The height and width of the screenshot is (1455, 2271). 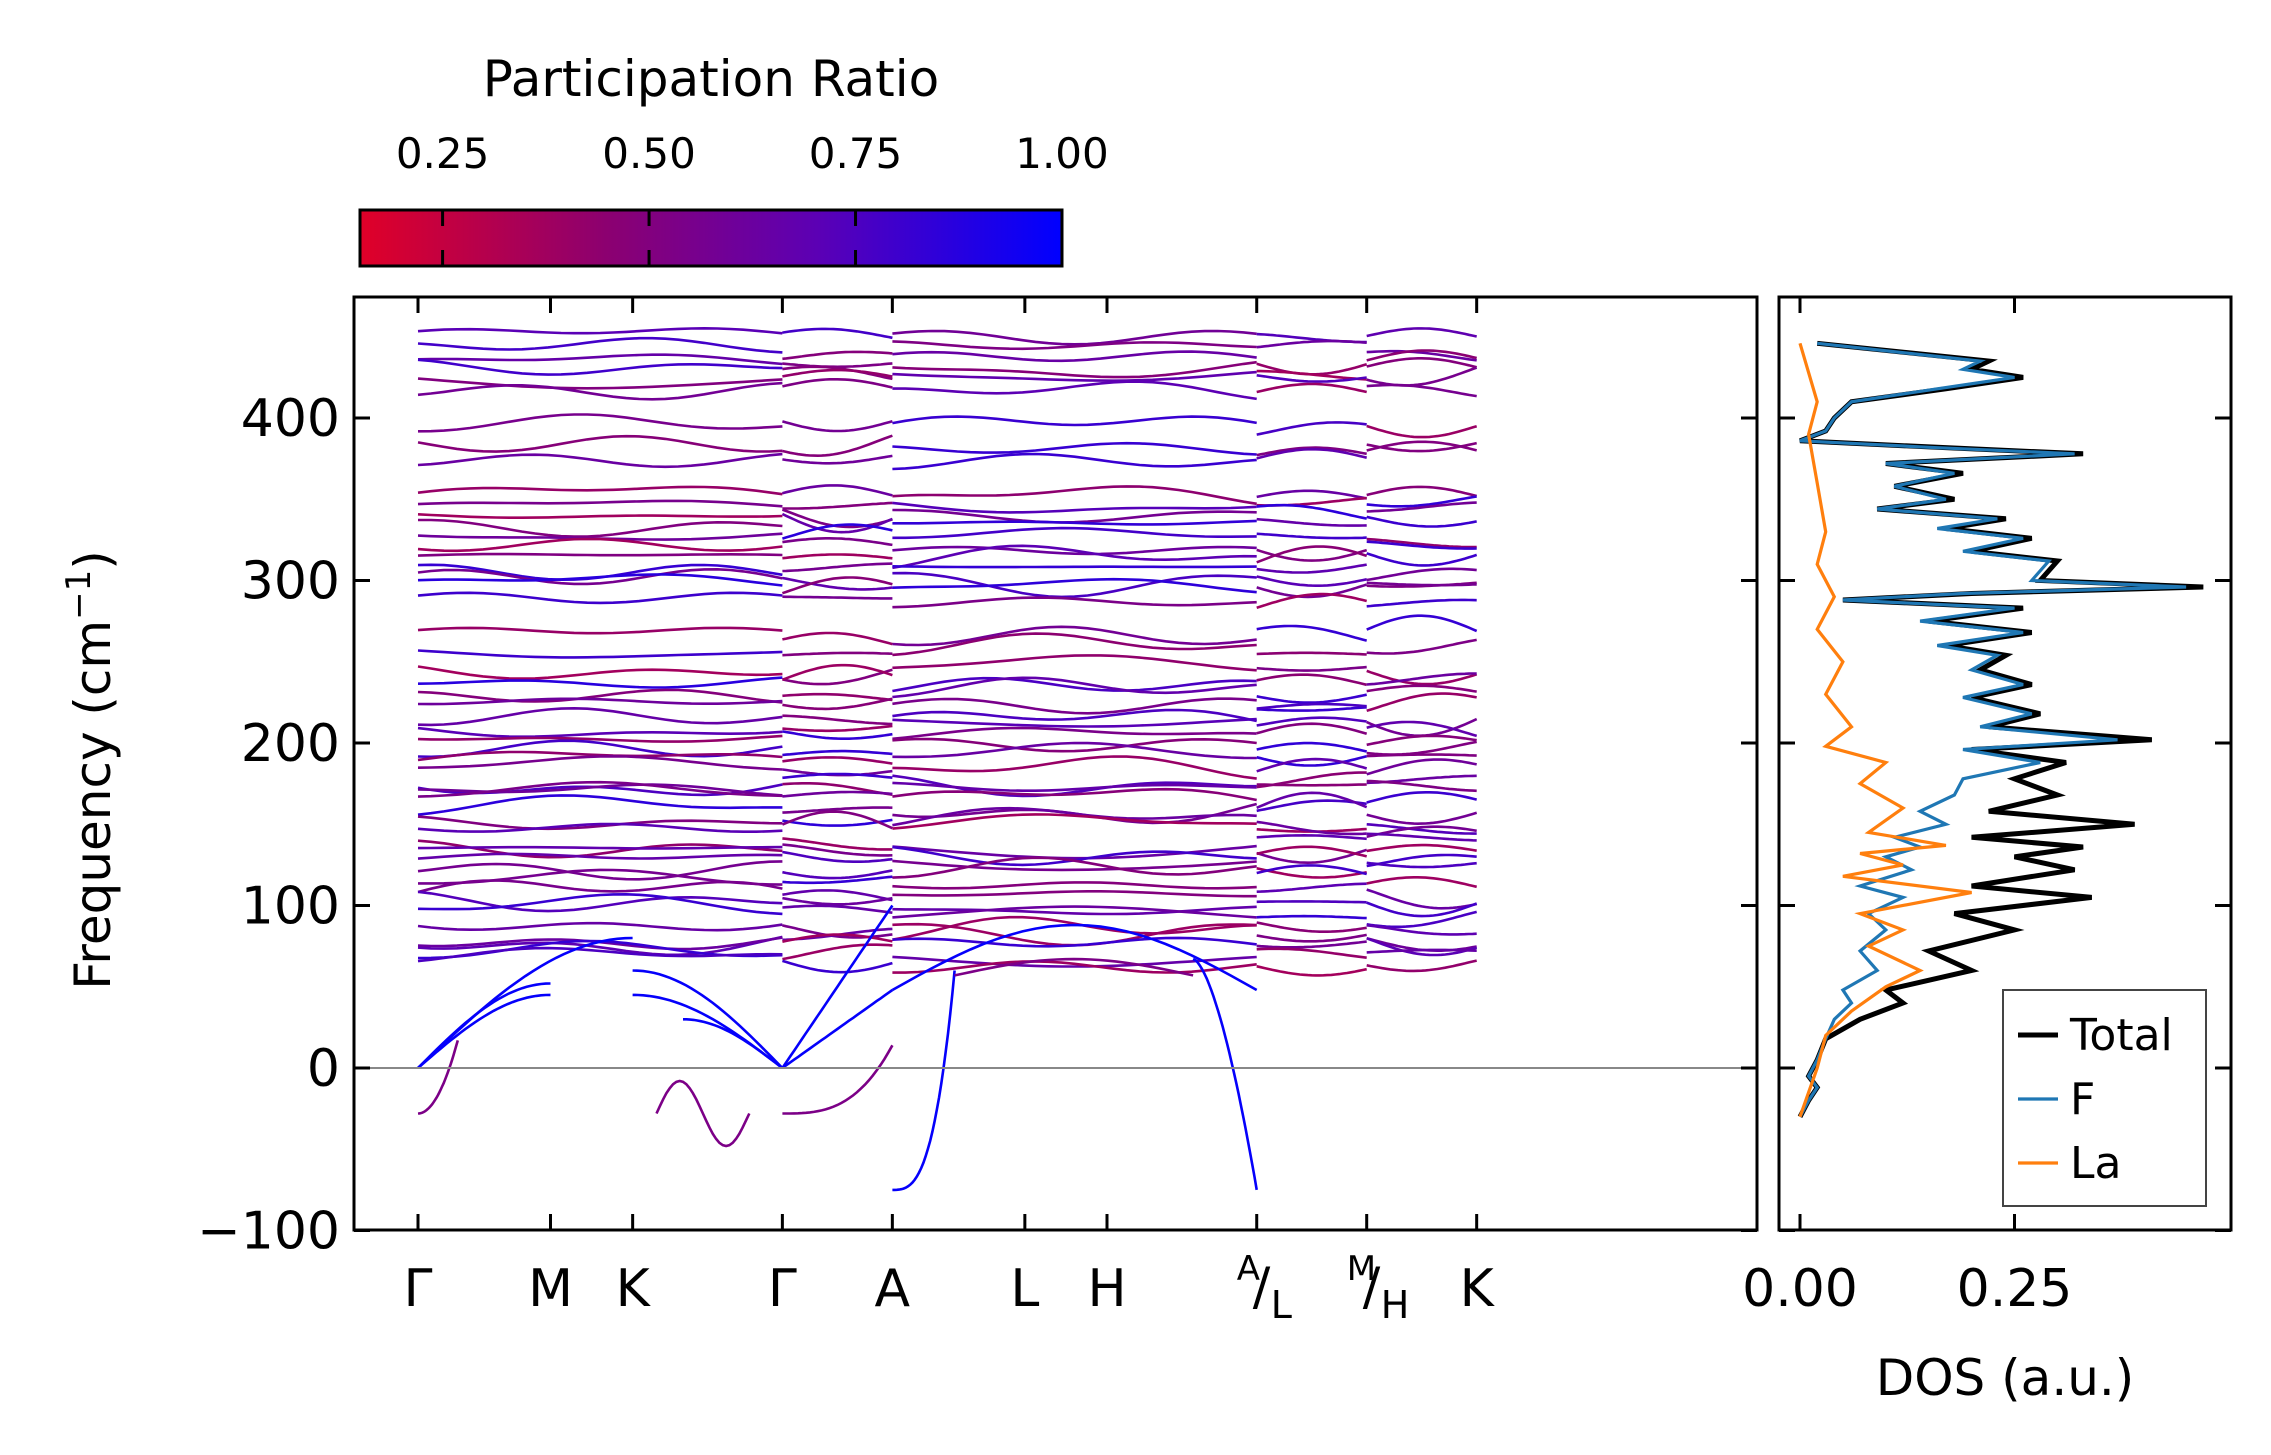 I want to click on colorbar-tick-label: 0.25, so click(x=443, y=153).